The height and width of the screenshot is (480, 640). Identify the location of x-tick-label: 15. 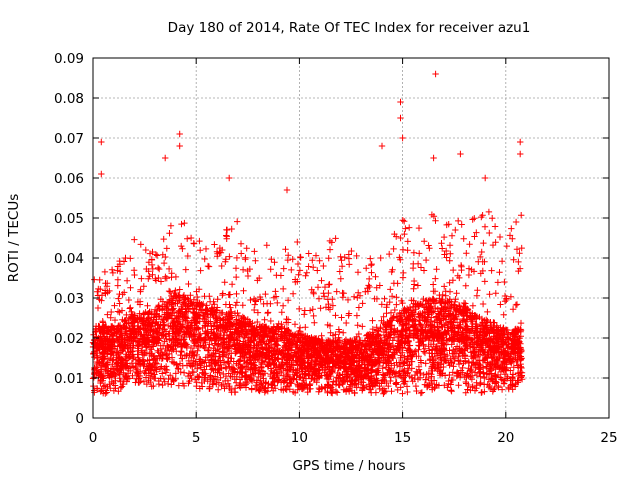
(402, 438).